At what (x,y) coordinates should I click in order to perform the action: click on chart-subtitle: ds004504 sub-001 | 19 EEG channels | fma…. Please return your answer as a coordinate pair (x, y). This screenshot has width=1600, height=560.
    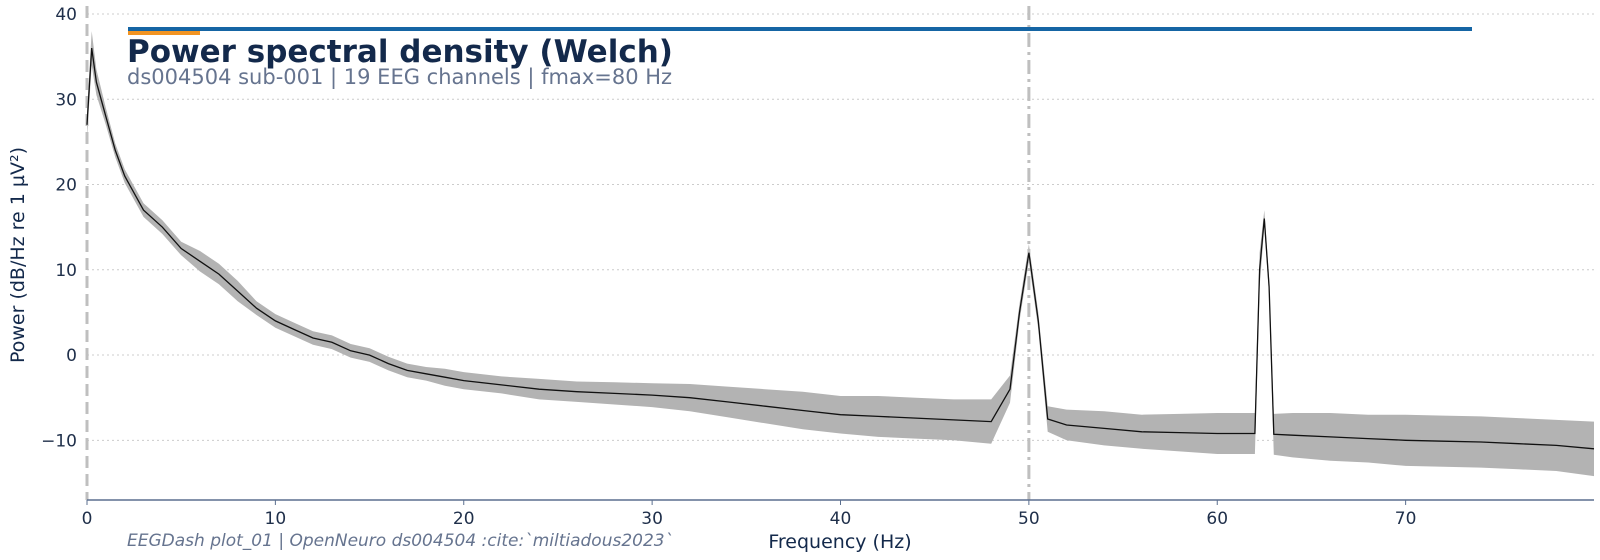
    Looking at the image, I should click on (399, 77).